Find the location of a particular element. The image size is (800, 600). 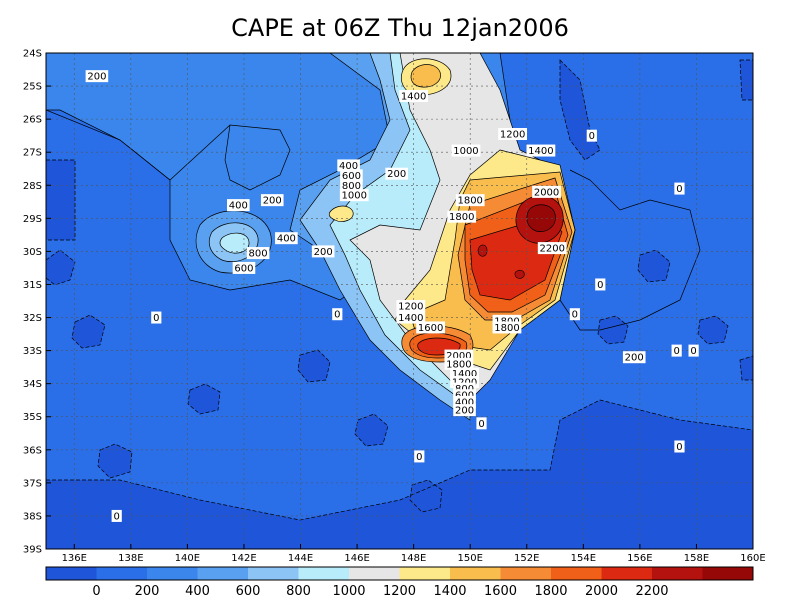

y-tick-label: 36S is located at coordinates (32, 450).